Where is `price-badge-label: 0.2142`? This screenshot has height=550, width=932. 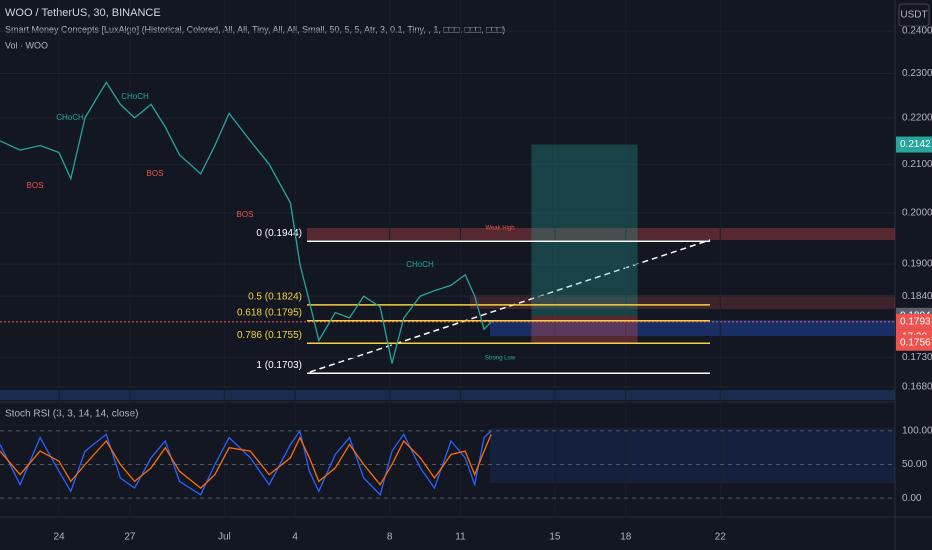
price-badge-label: 0.2142 is located at coordinates (915, 144).